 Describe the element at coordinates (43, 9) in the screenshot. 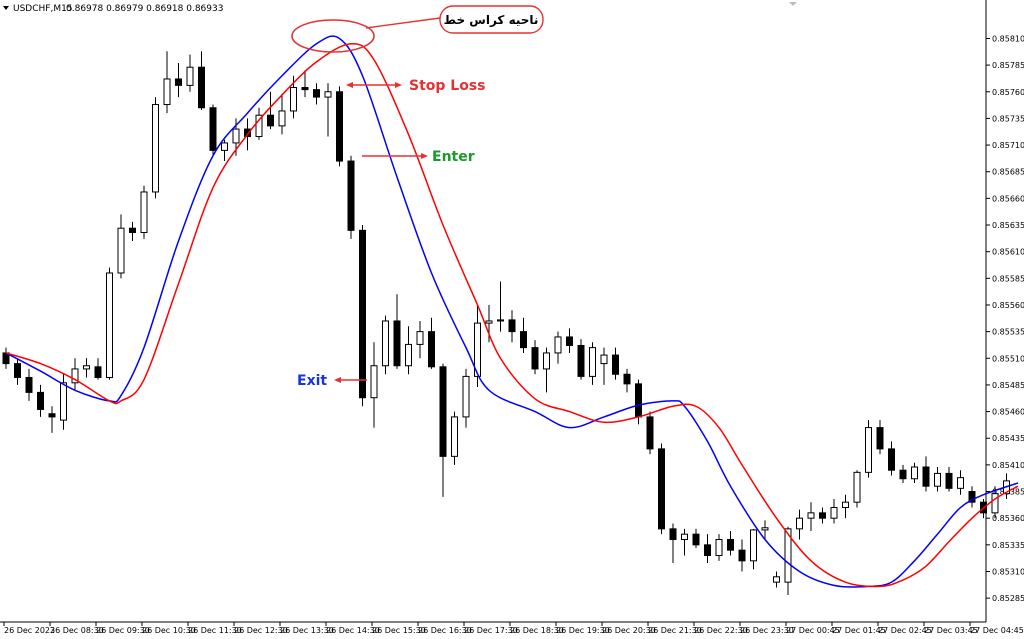

I see `symbol-name: USDCHF,M15` at that location.